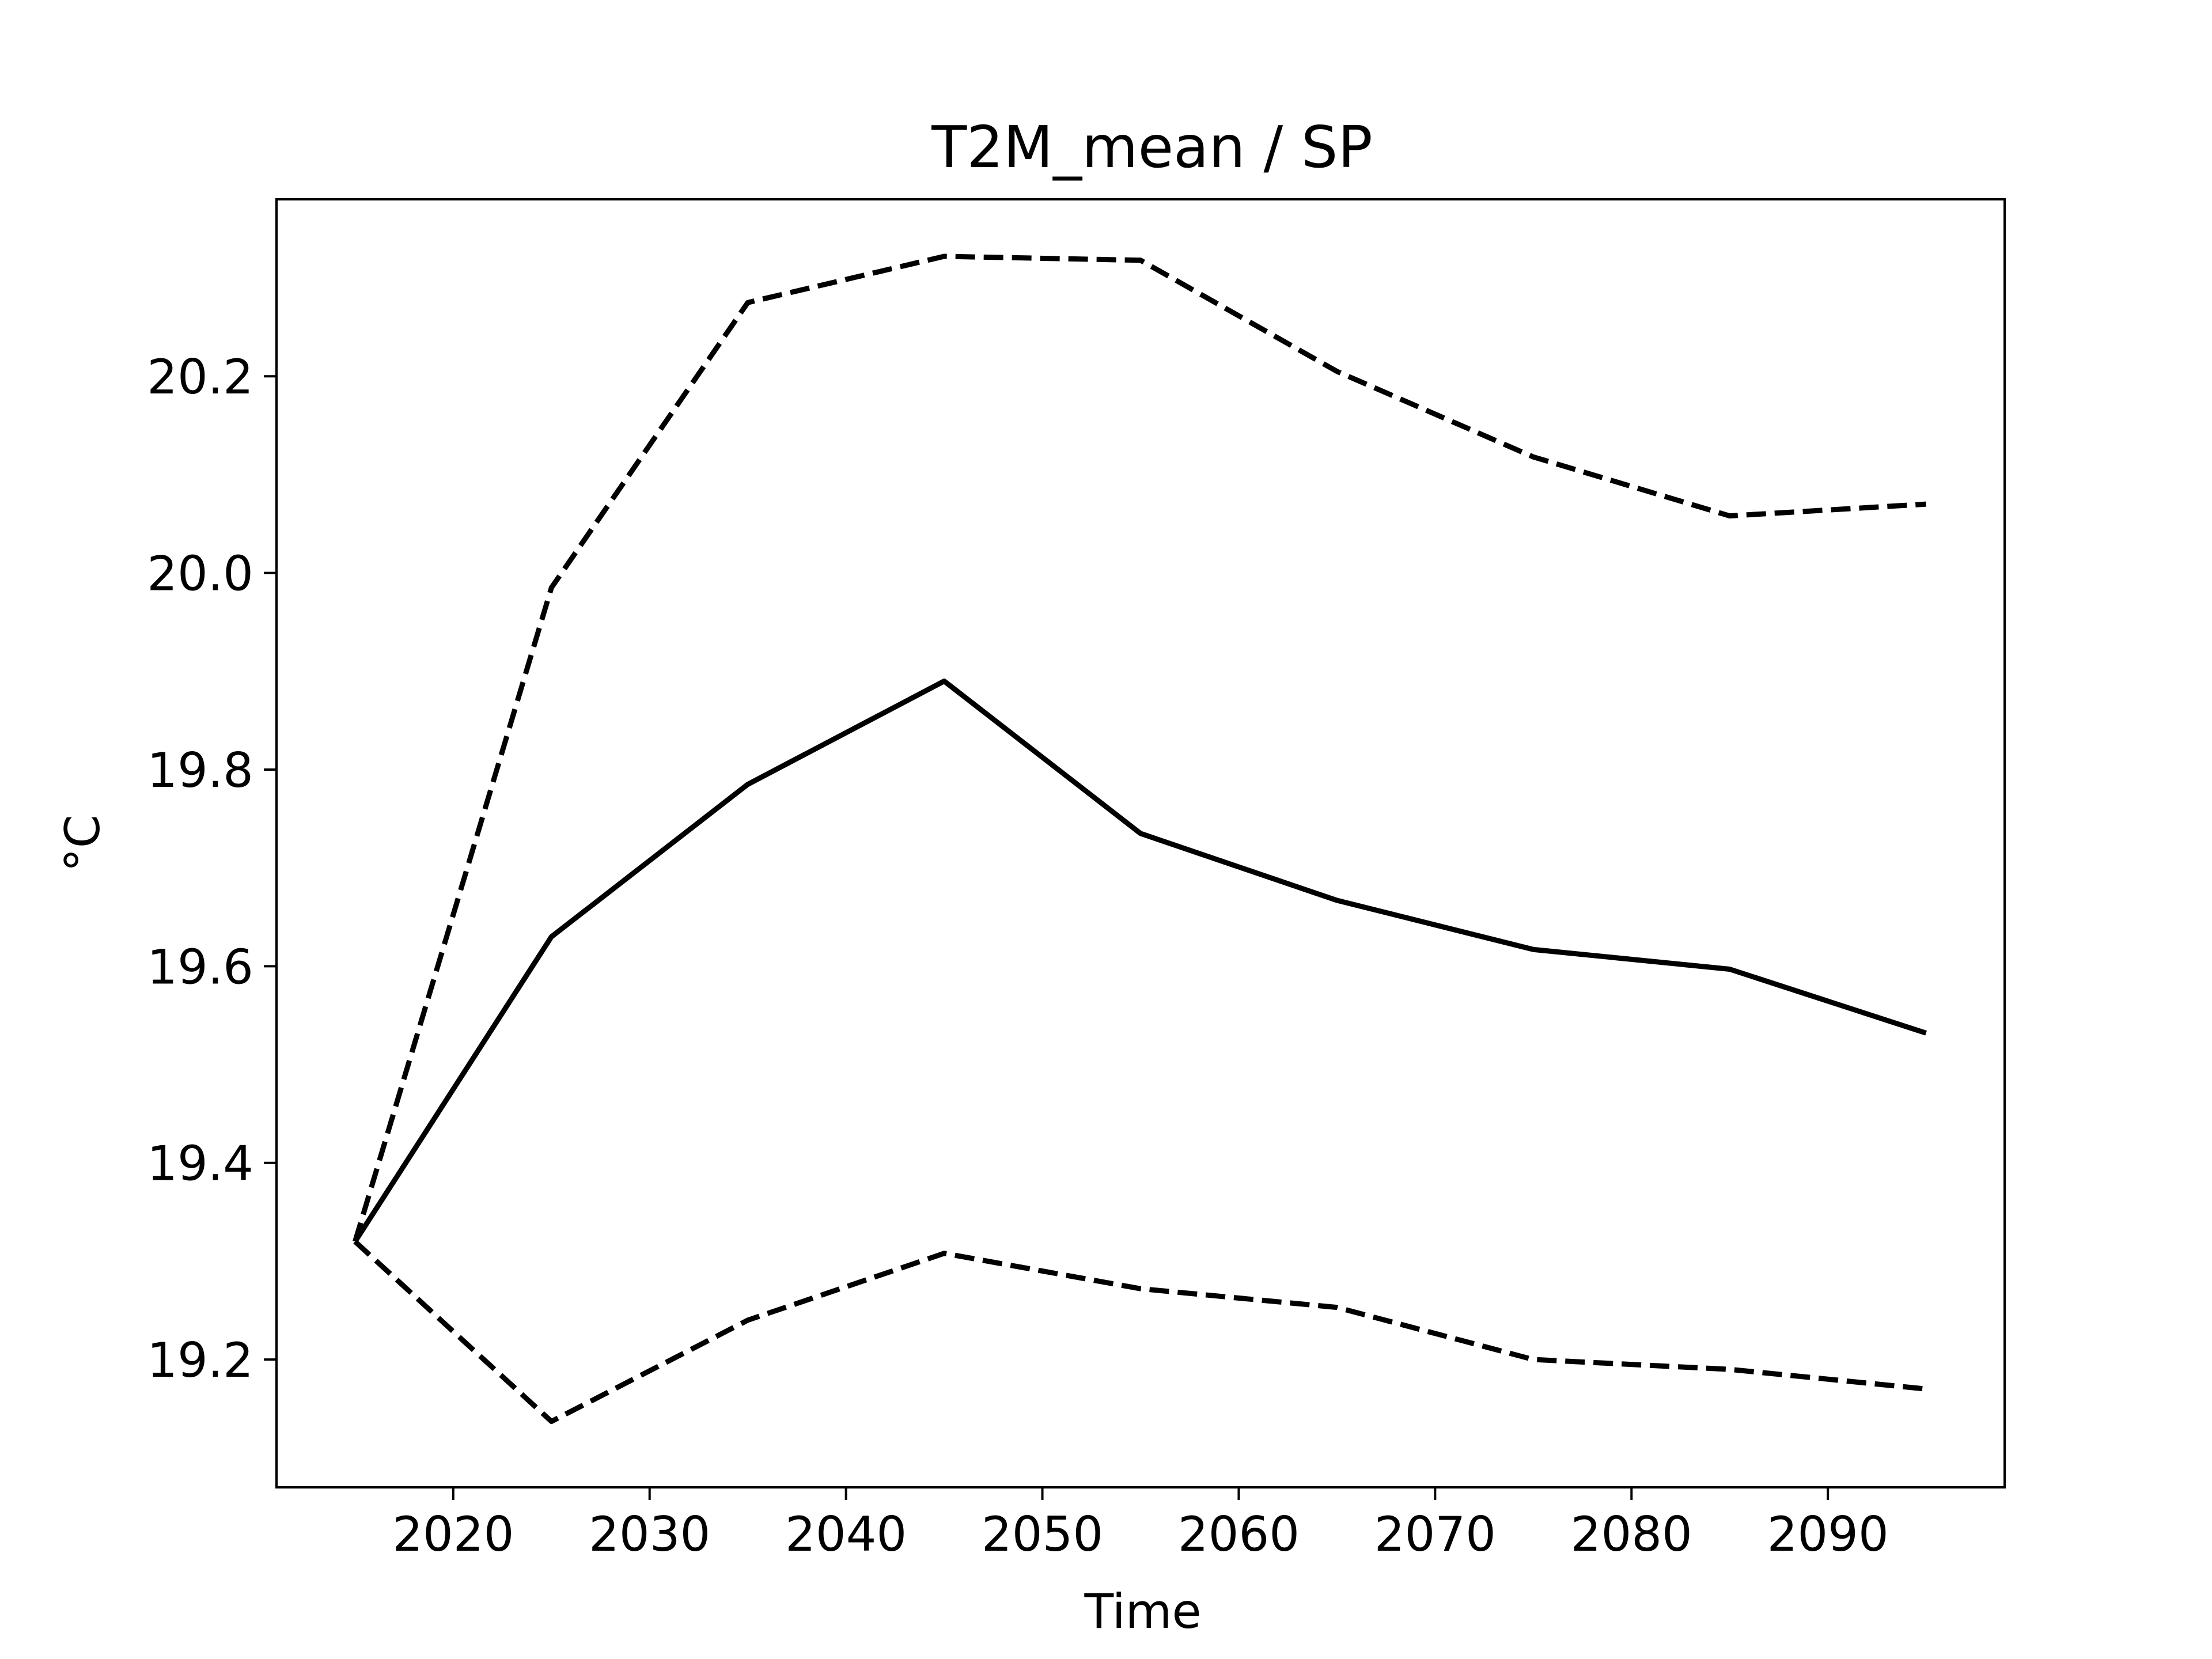 This screenshot has height=1659, width=2212. What do you see at coordinates (1435, 1534) in the screenshot?
I see `x-tick-label: 2070` at bounding box center [1435, 1534].